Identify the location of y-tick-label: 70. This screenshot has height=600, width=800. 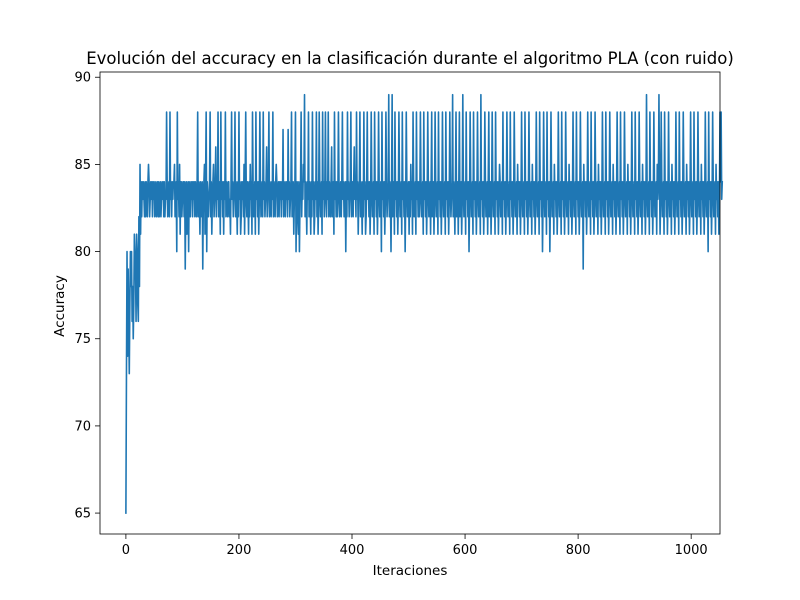
(82, 426).